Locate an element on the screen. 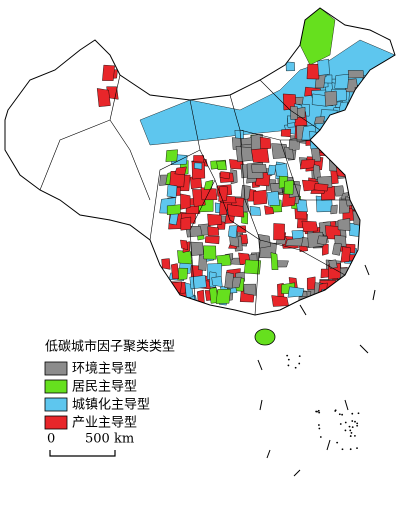  nine-dash-line is located at coordinates (316, 370).